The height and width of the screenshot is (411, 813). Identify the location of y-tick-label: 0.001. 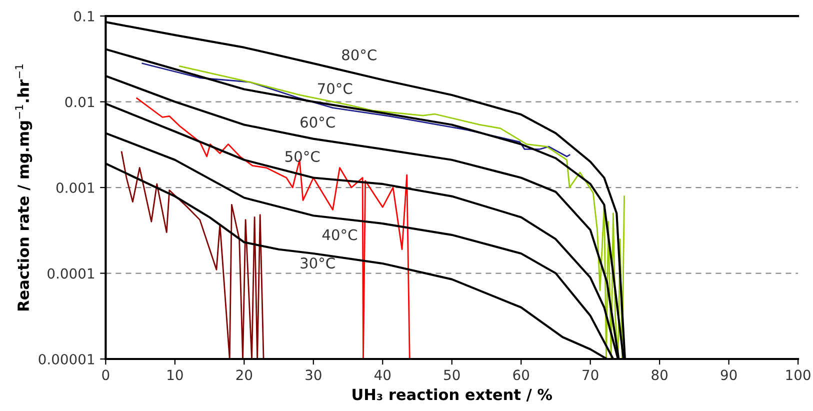
(75, 187).